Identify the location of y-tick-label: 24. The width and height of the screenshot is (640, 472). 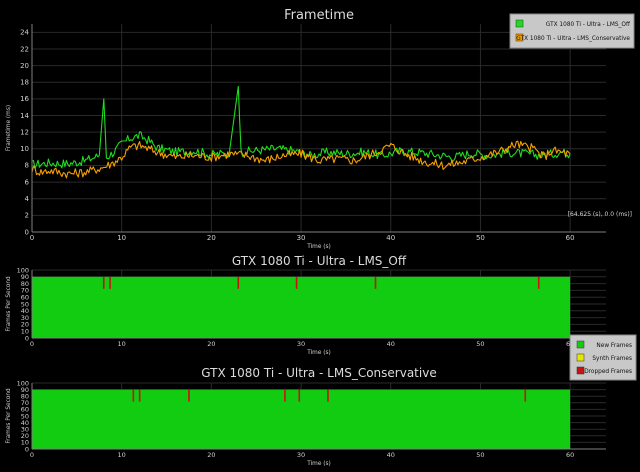
(24, 33).